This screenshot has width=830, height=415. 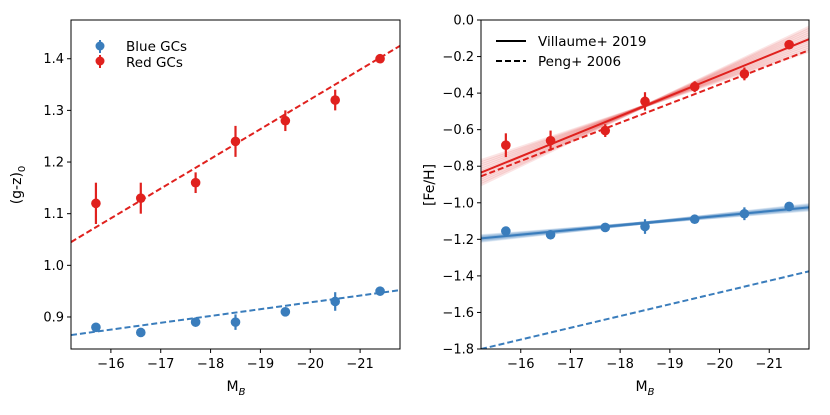 I want to click on y-tick-label: −1.8, so click(x=458, y=350).